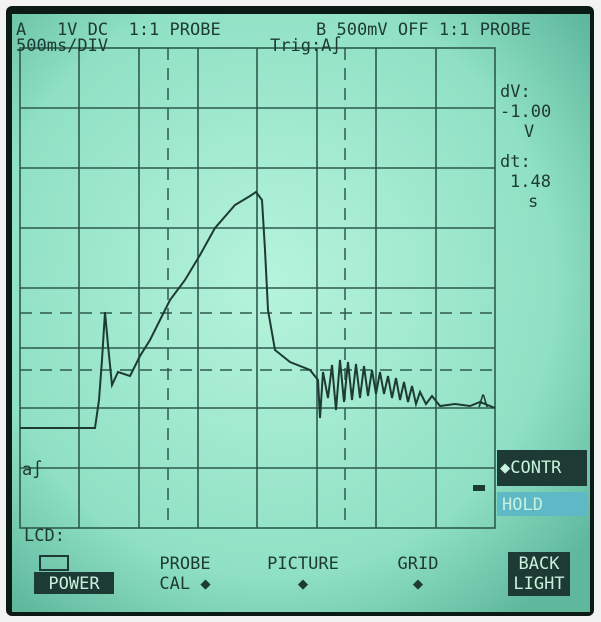 This screenshot has height=622, width=601. I want to click on softkey-label: POWER, so click(74, 584).